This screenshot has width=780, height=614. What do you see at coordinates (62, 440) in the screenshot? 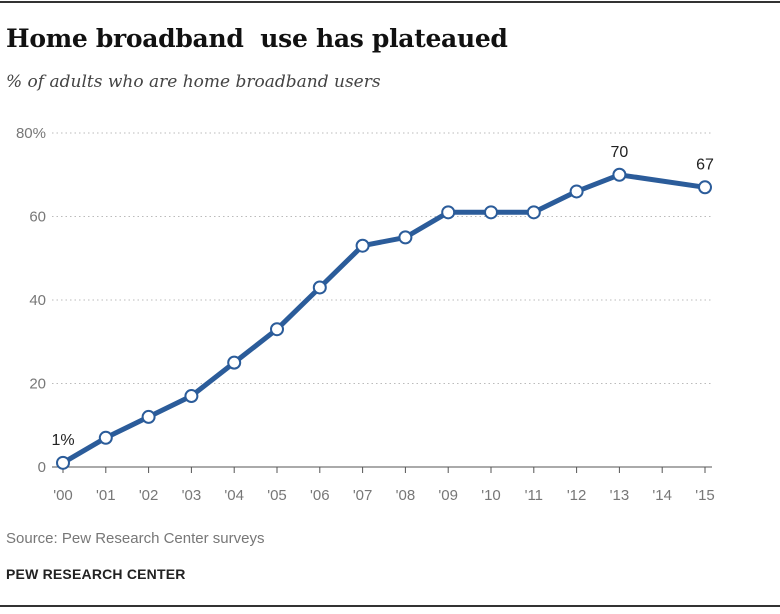
I see `data-label: 1%` at bounding box center [62, 440].